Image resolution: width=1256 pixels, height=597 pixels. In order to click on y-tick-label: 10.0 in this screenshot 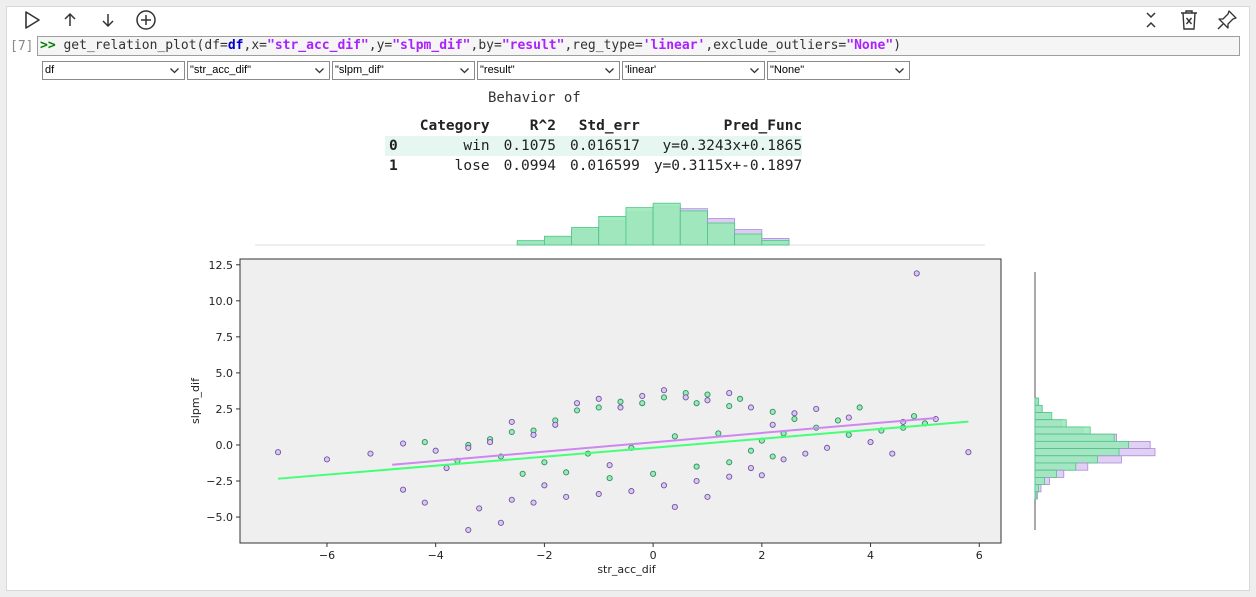, I will do `click(221, 301)`.